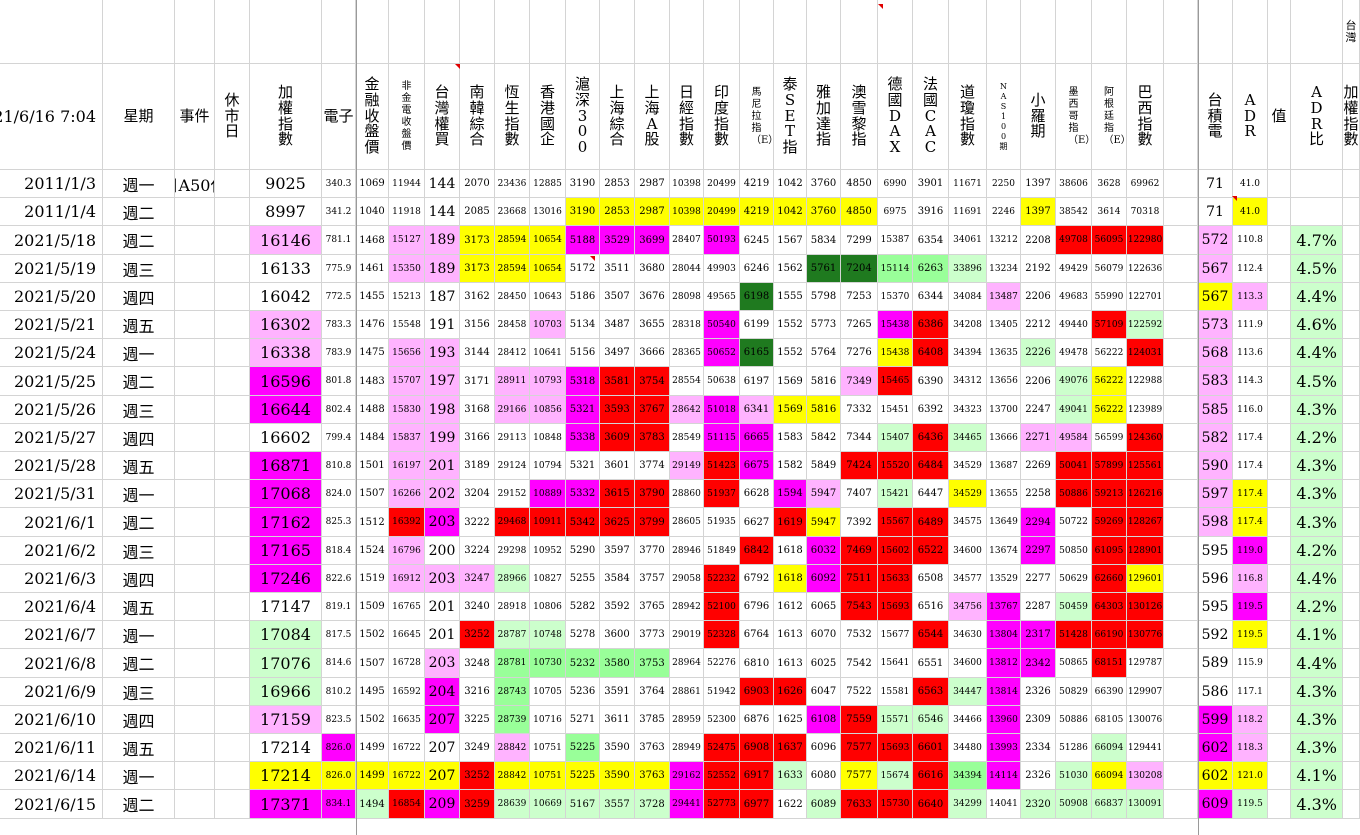 This screenshot has width=1360, height=835. I want to click on row-0-hscei: 12885, so click(548, 184).